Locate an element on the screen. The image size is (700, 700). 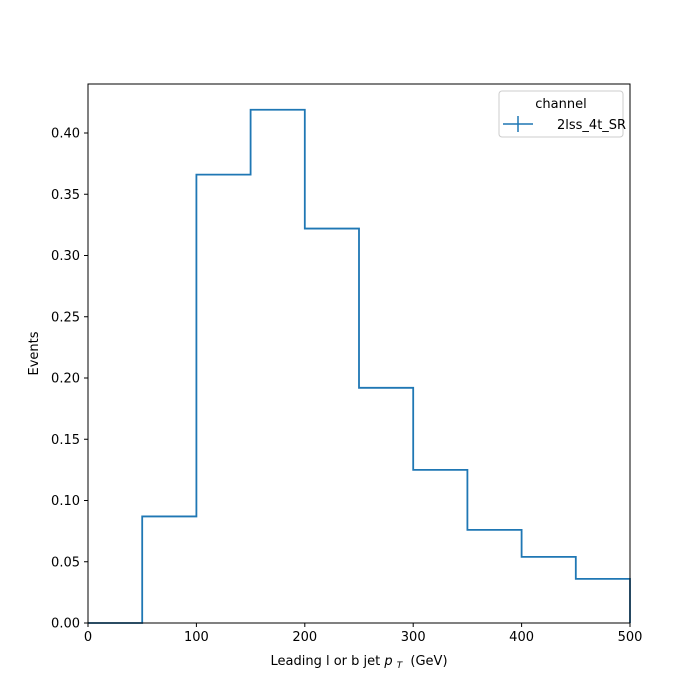
y-tick-label: 0.05 is located at coordinates (65, 562).